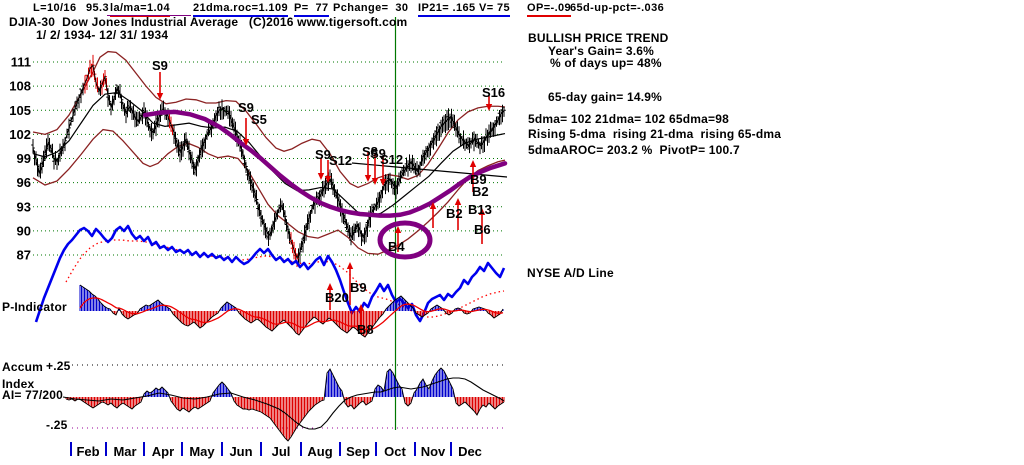  Describe the element at coordinates (598, 38) in the screenshot. I see `analysis-text-line: BULLISH PRICE TREND` at that location.